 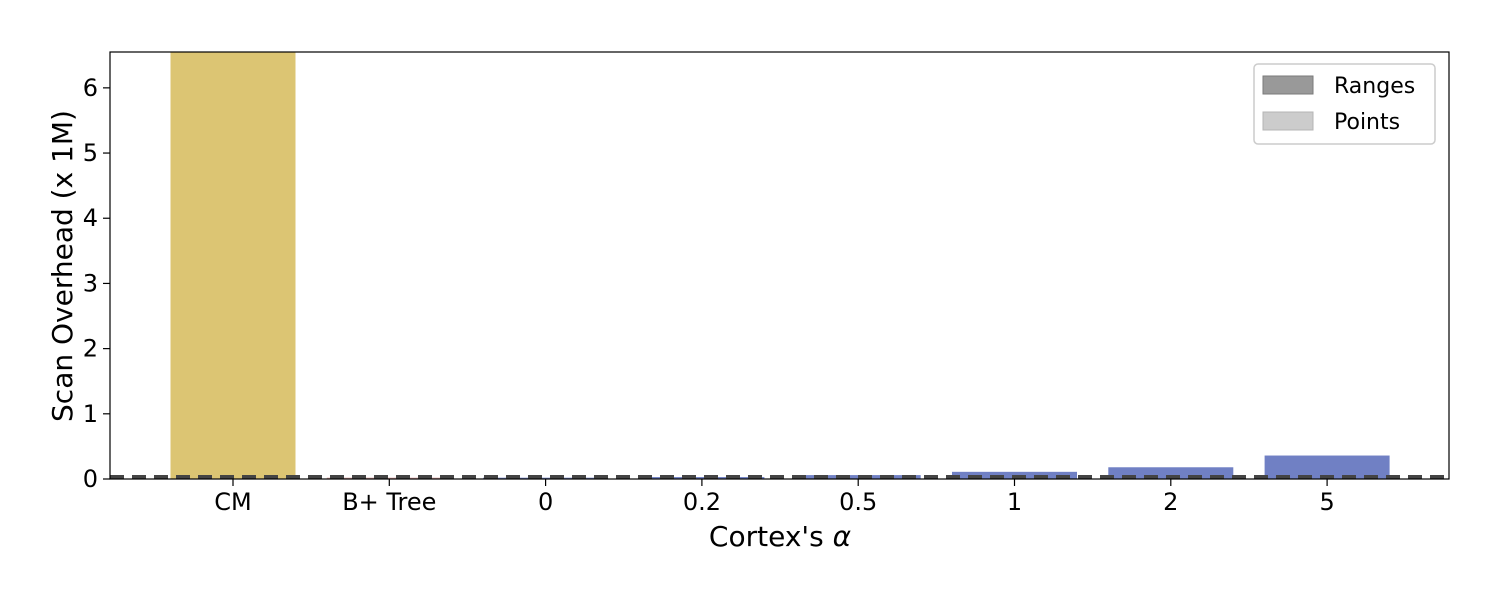 I want to click on x-tick-label: B+ Tree, so click(x=389, y=502).